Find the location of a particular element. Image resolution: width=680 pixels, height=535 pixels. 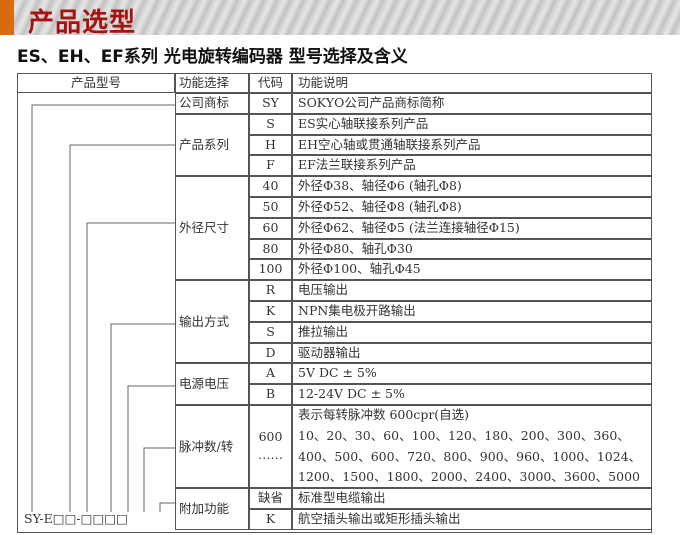

code-value: R is located at coordinates (270, 290).